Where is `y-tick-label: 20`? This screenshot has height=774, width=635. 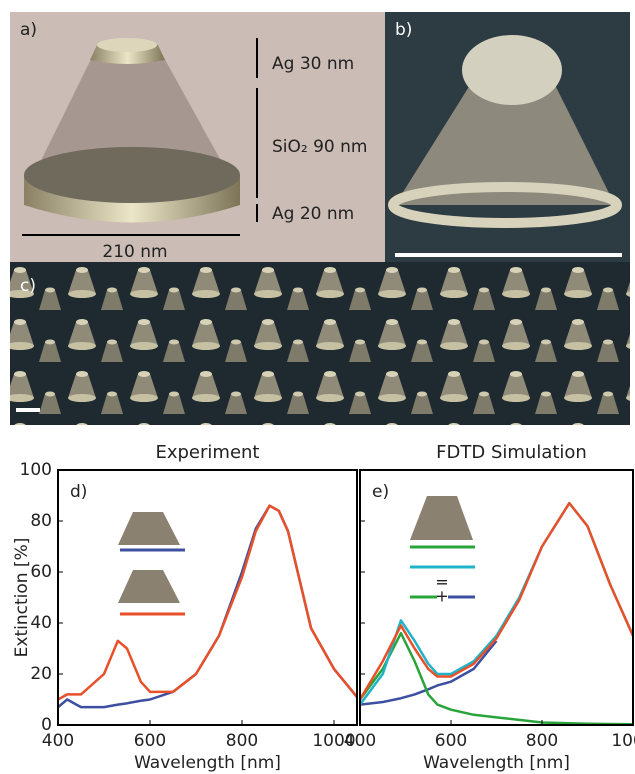 y-tick-label: 20 is located at coordinates (41, 674).